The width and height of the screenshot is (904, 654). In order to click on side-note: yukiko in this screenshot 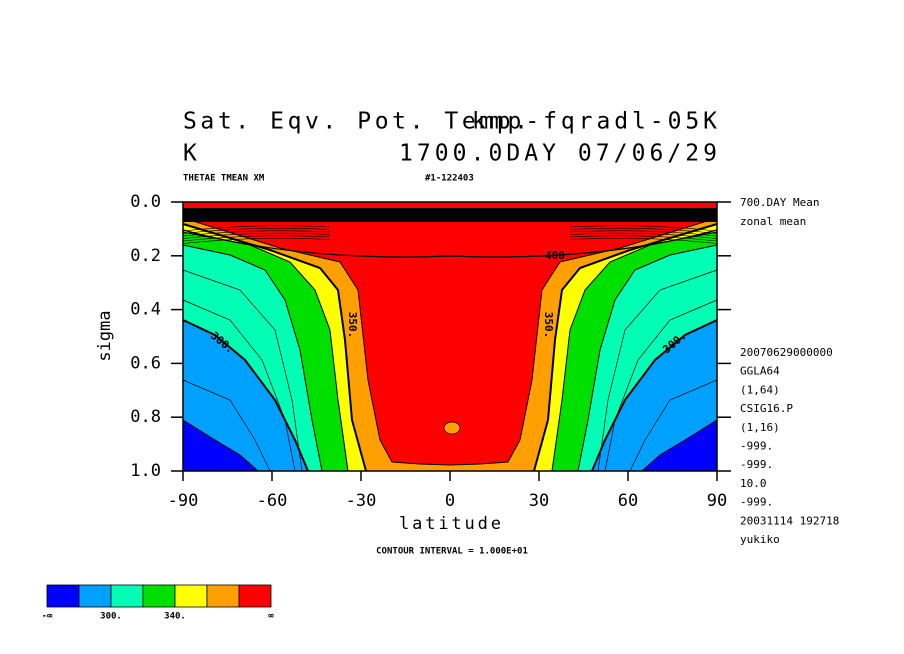, I will do `click(760, 539)`.